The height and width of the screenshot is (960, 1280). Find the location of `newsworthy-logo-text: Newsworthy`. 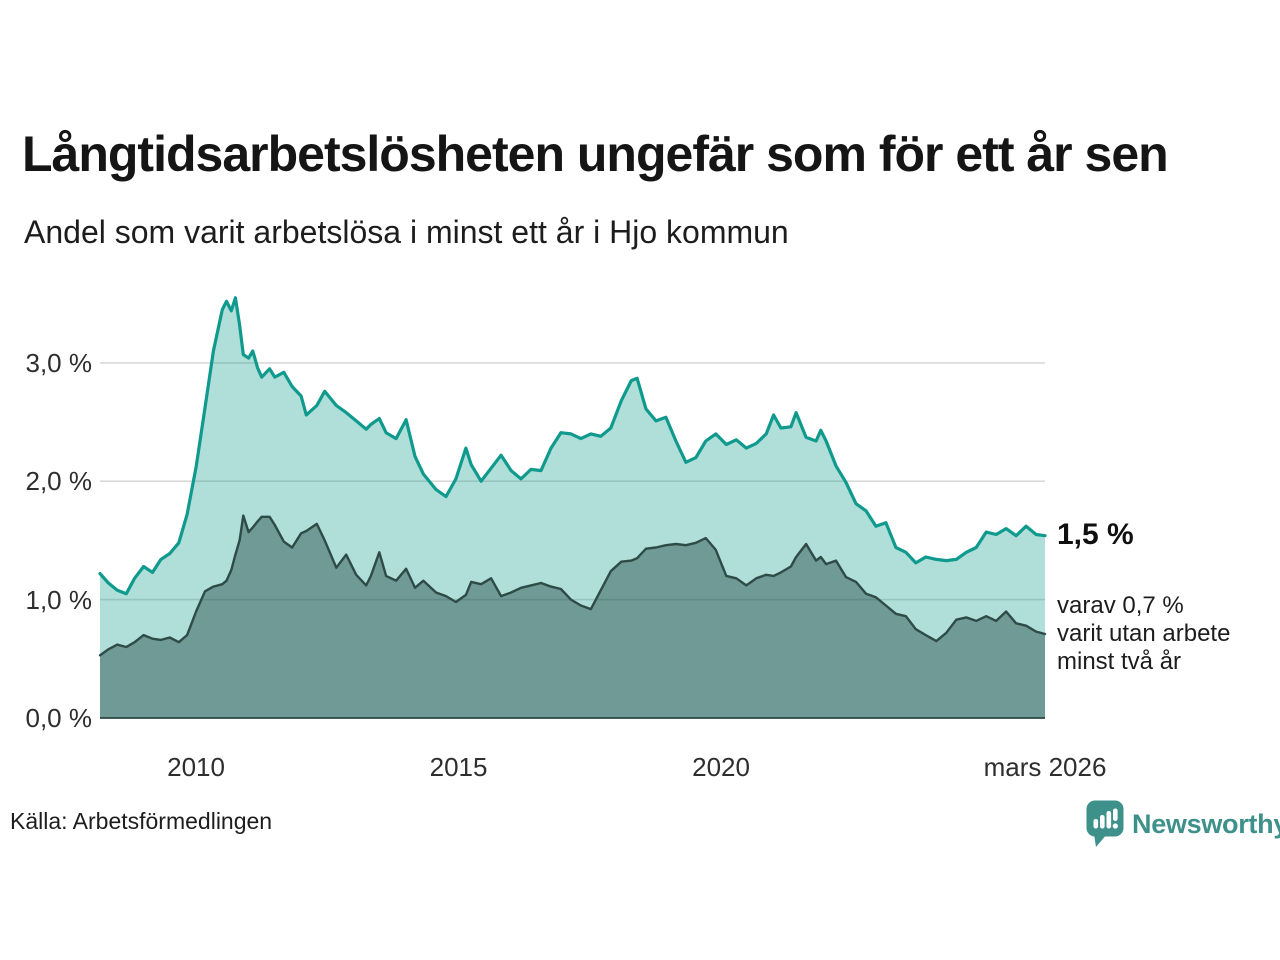

newsworthy-logo-text: Newsworthy is located at coordinates (1206, 823).